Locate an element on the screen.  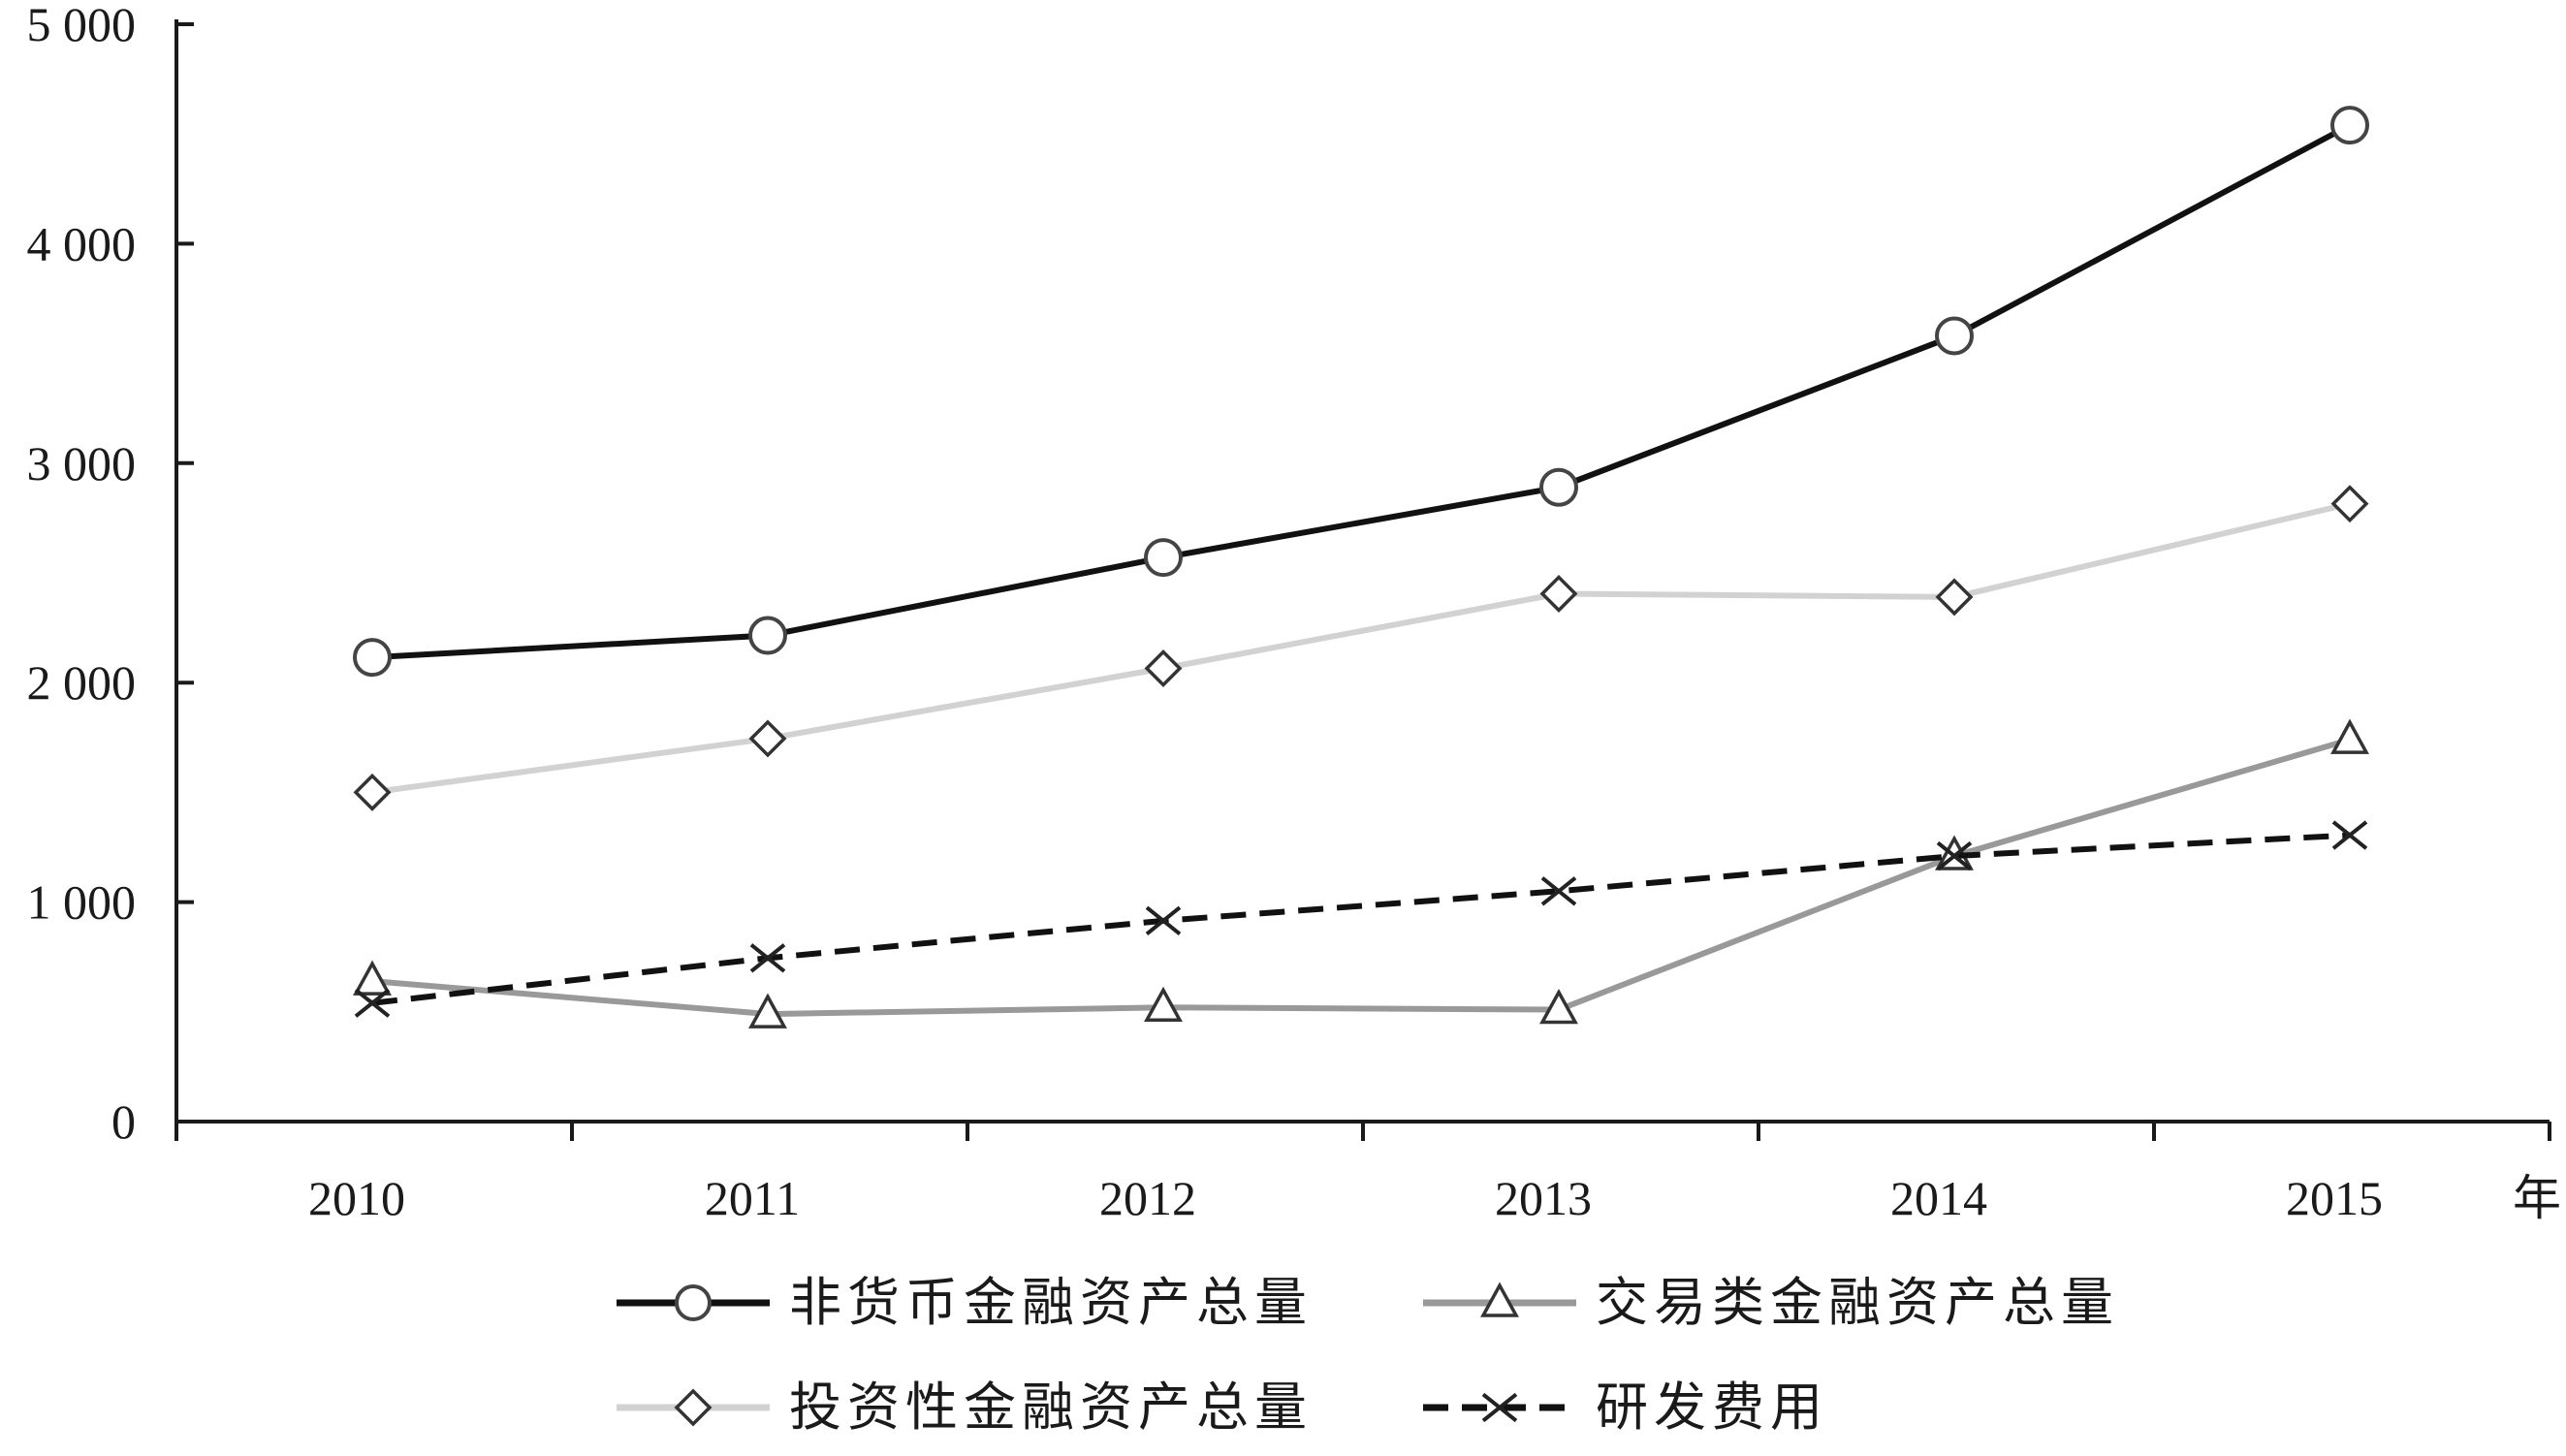
legend-item: 交易类金融资产总量 is located at coordinates (1771, 1302).